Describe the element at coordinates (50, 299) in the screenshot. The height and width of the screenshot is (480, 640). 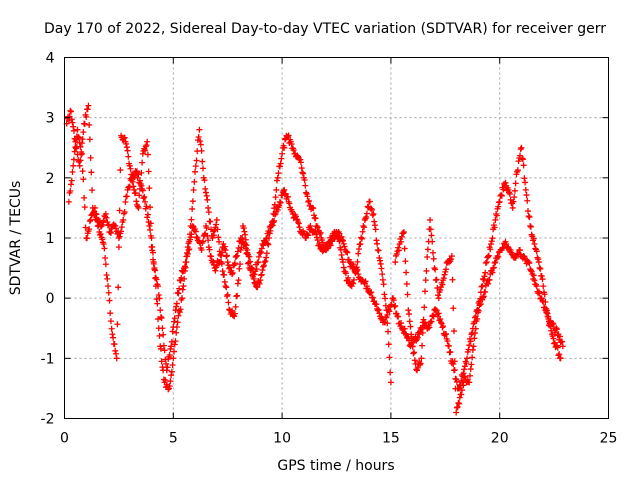
I see `y-tick-label: 0` at that location.